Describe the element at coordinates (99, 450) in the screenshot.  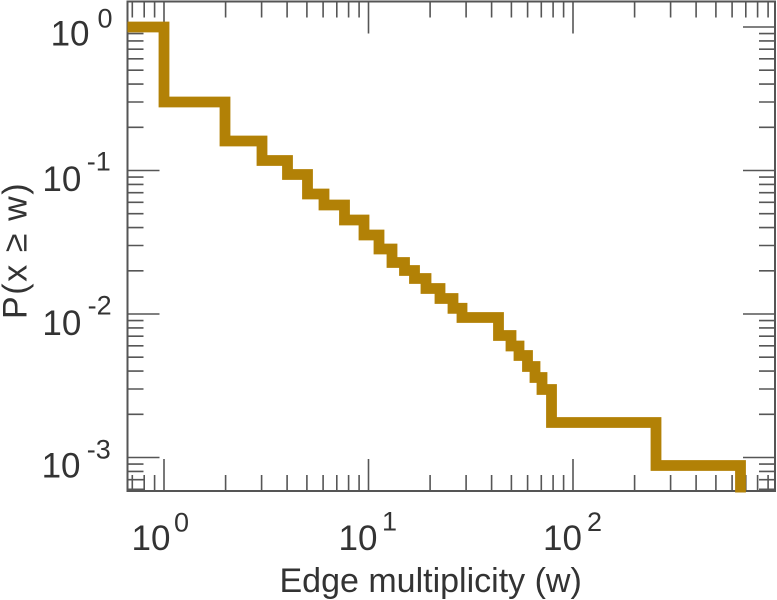
I see `svg-text: -3` at that location.